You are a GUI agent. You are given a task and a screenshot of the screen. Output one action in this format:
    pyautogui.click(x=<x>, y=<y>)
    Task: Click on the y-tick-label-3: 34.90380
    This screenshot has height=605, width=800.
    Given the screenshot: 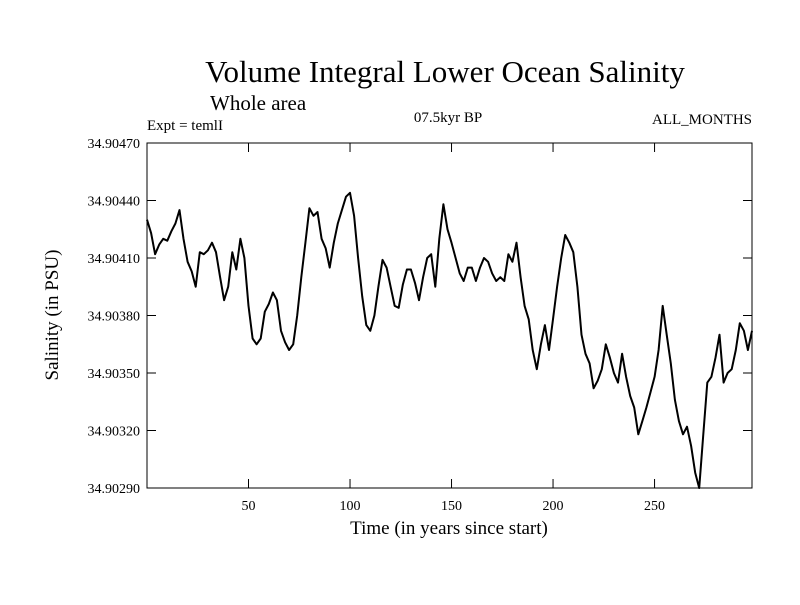 What is the action you would take?
    pyautogui.click(x=114, y=317)
    